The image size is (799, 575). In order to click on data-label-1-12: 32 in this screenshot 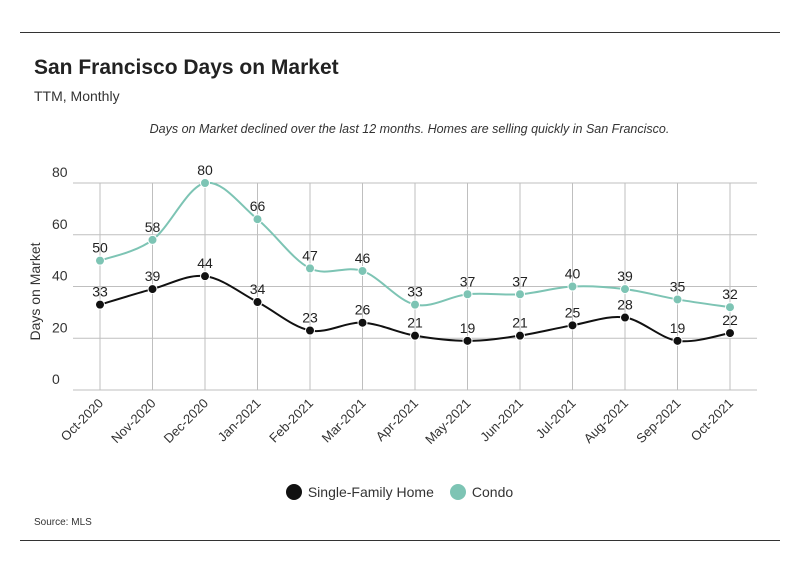, I will do `click(730, 294)`.